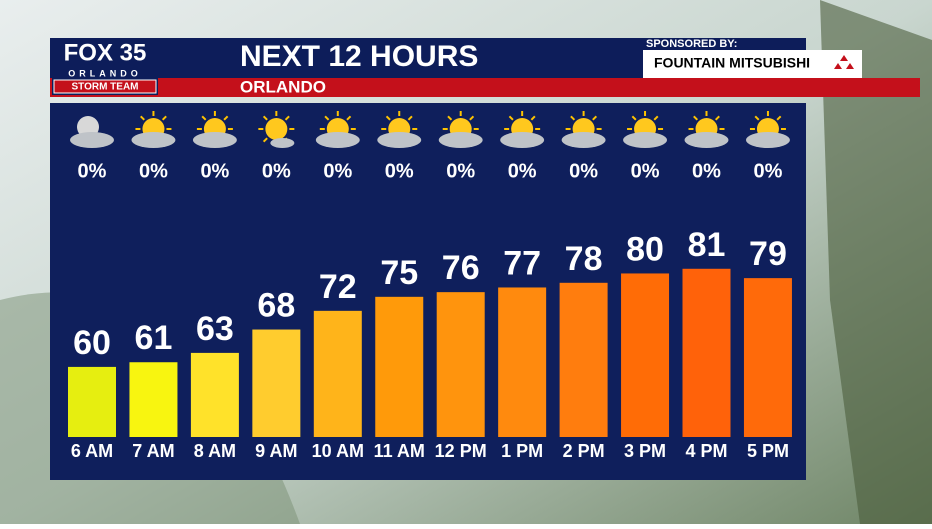 Image resolution: width=932 pixels, height=529 pixels. I want to click on x-tick-label: 11 AM, so click(399, 451).